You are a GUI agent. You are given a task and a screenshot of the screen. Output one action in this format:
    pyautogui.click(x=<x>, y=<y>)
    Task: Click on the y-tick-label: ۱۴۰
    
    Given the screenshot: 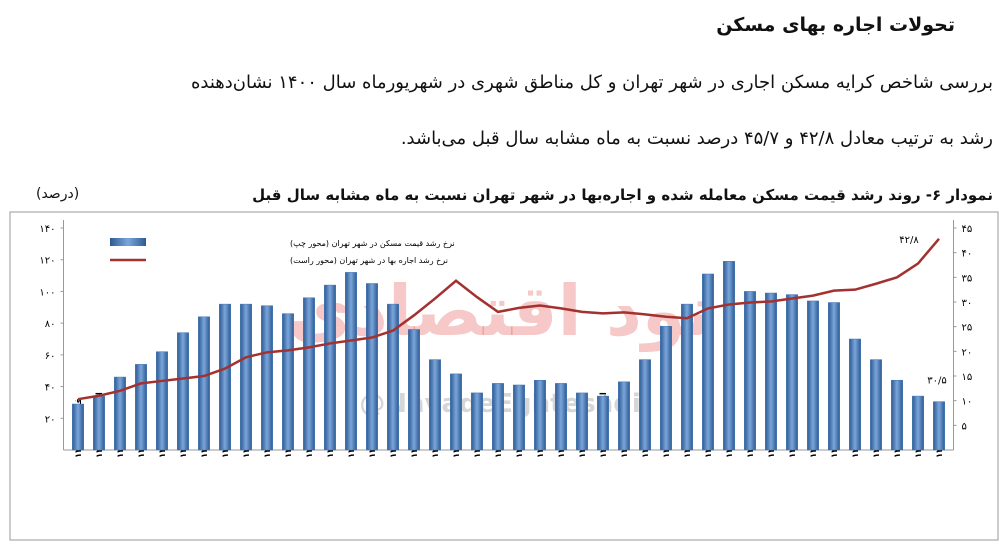 What is the action you would take?
    pyautogui.click(x=47, y=229)
    